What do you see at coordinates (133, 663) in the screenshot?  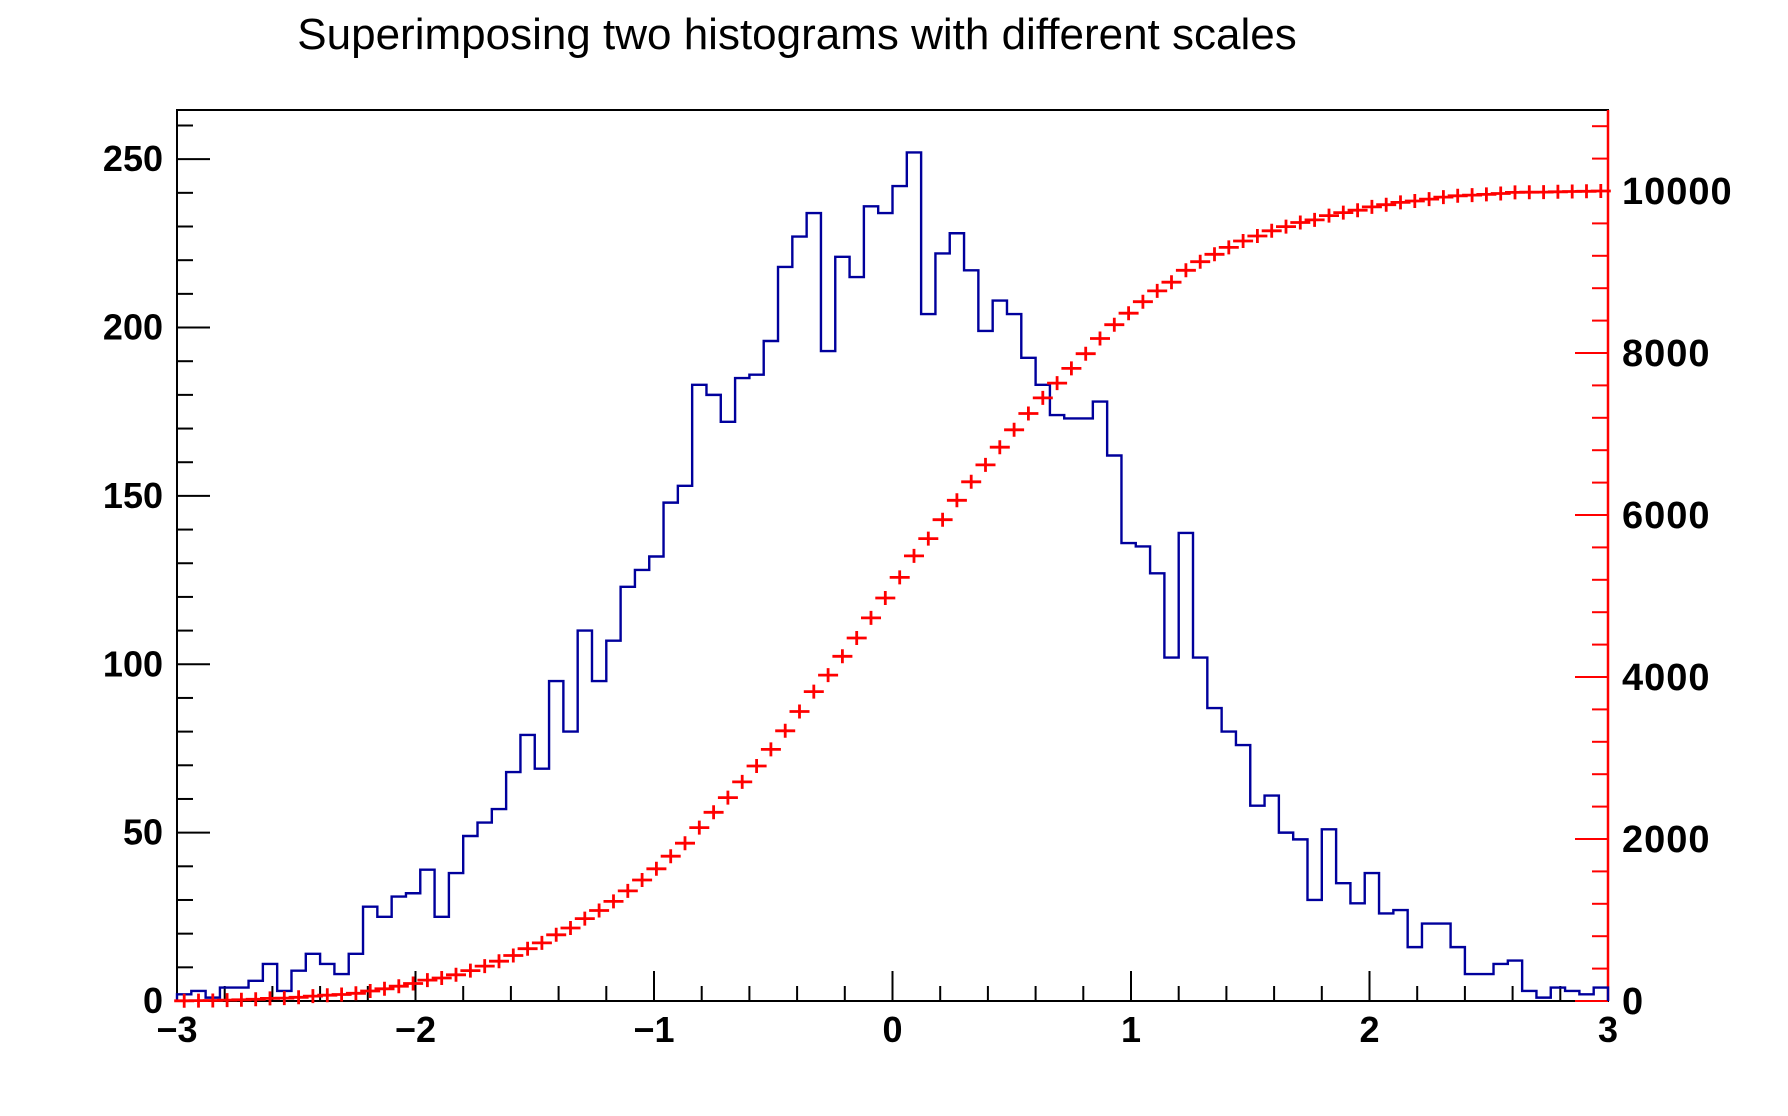 I see `left-tick-label: 100` at bounding box center [133, 663].